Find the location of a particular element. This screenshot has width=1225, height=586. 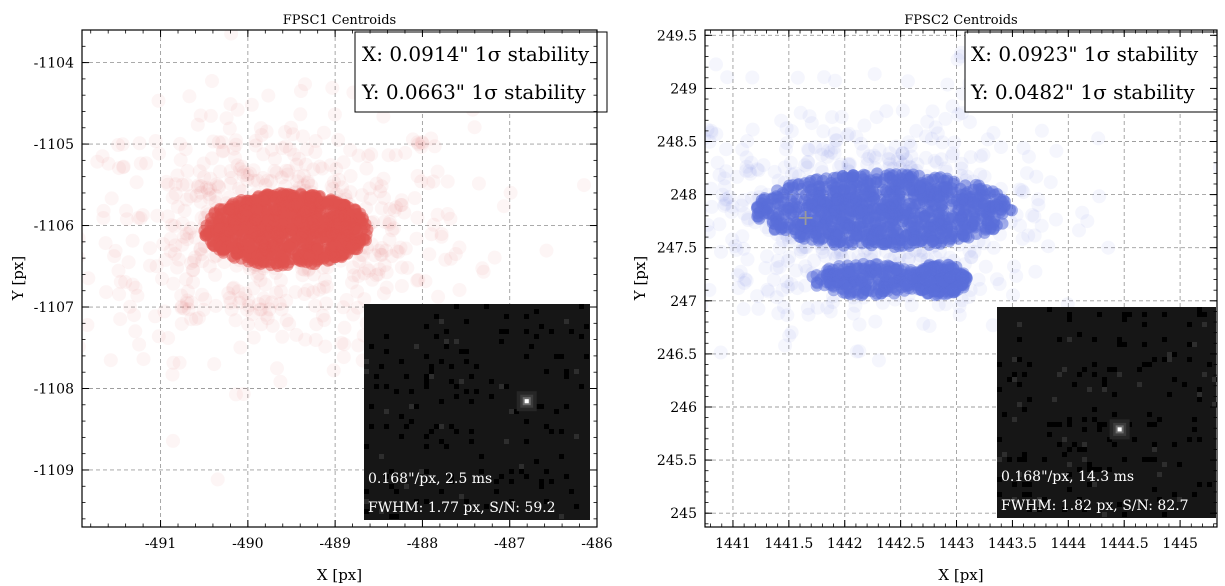

stats-x-fpsc2: X: 0.0923" 1σ stability is located at coordinates (1085, 54).